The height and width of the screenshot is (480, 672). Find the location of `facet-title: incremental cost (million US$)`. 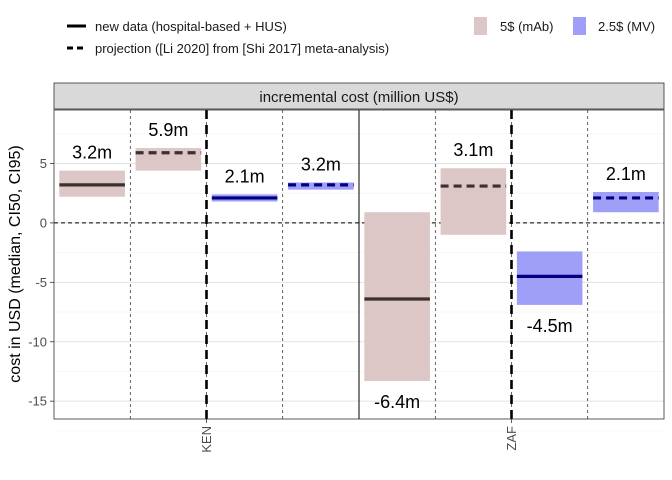

facet-title: incremental cost (million US$) is located at coordinates (358, 97).